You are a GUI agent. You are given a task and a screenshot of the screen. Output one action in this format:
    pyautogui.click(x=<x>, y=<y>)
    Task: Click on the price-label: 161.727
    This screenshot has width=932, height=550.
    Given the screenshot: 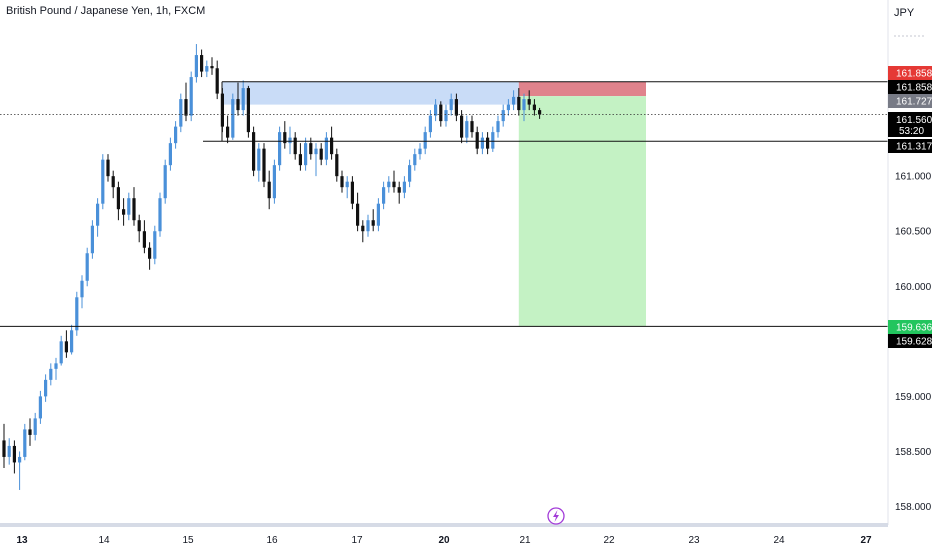 What is the action you would take?
    pyautogui.click(x=914, y=102)
    